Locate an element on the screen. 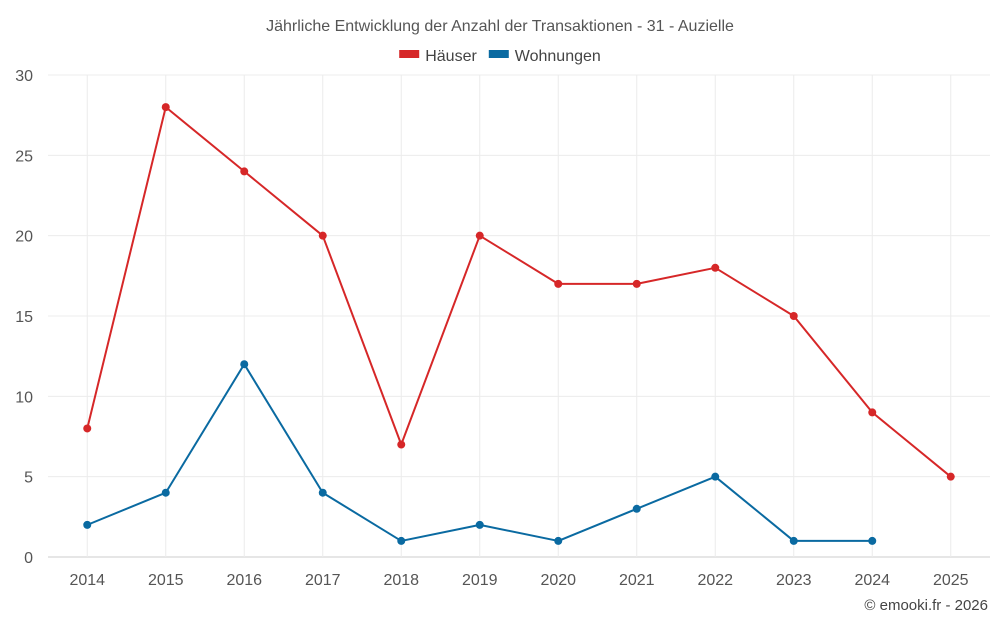  x-tick-label: 2023 is located at coordinates (794, 580).